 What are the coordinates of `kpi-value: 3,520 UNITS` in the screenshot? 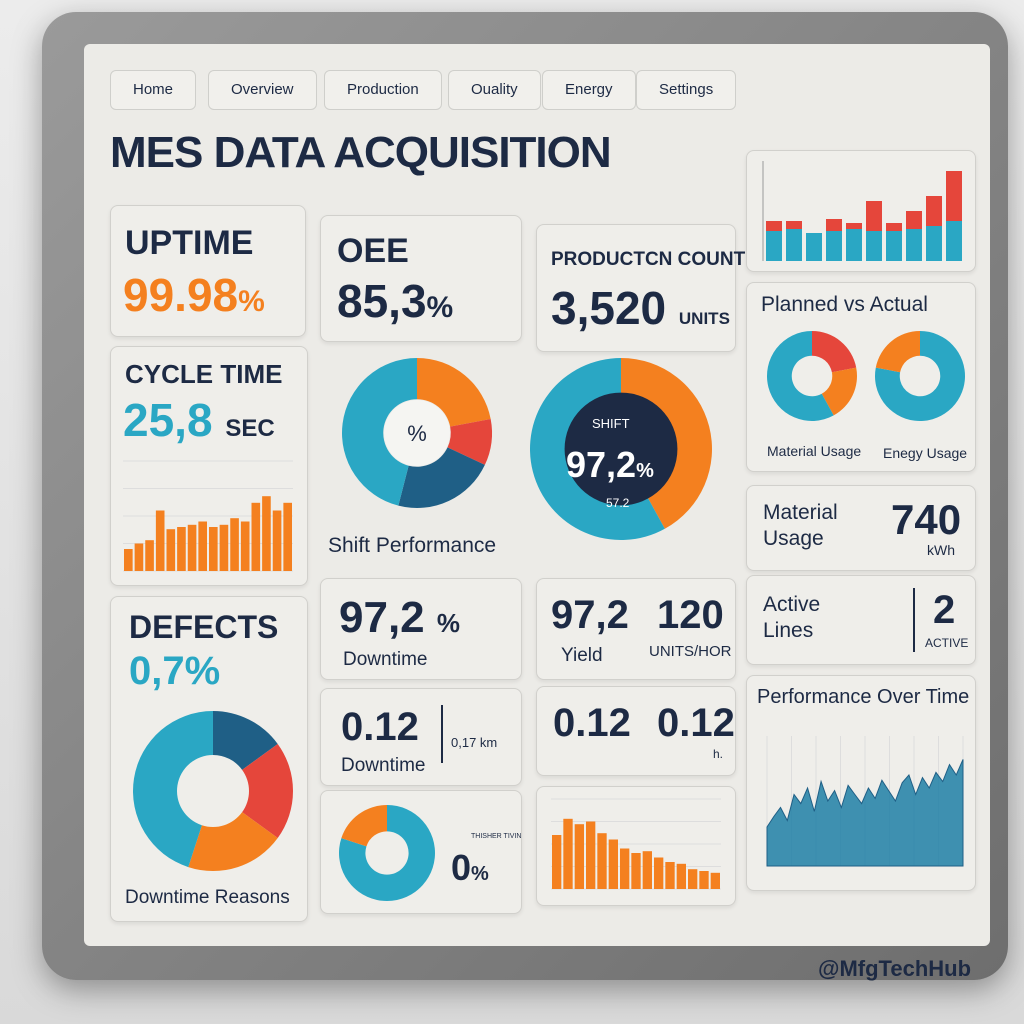 It's located at (640, 308).